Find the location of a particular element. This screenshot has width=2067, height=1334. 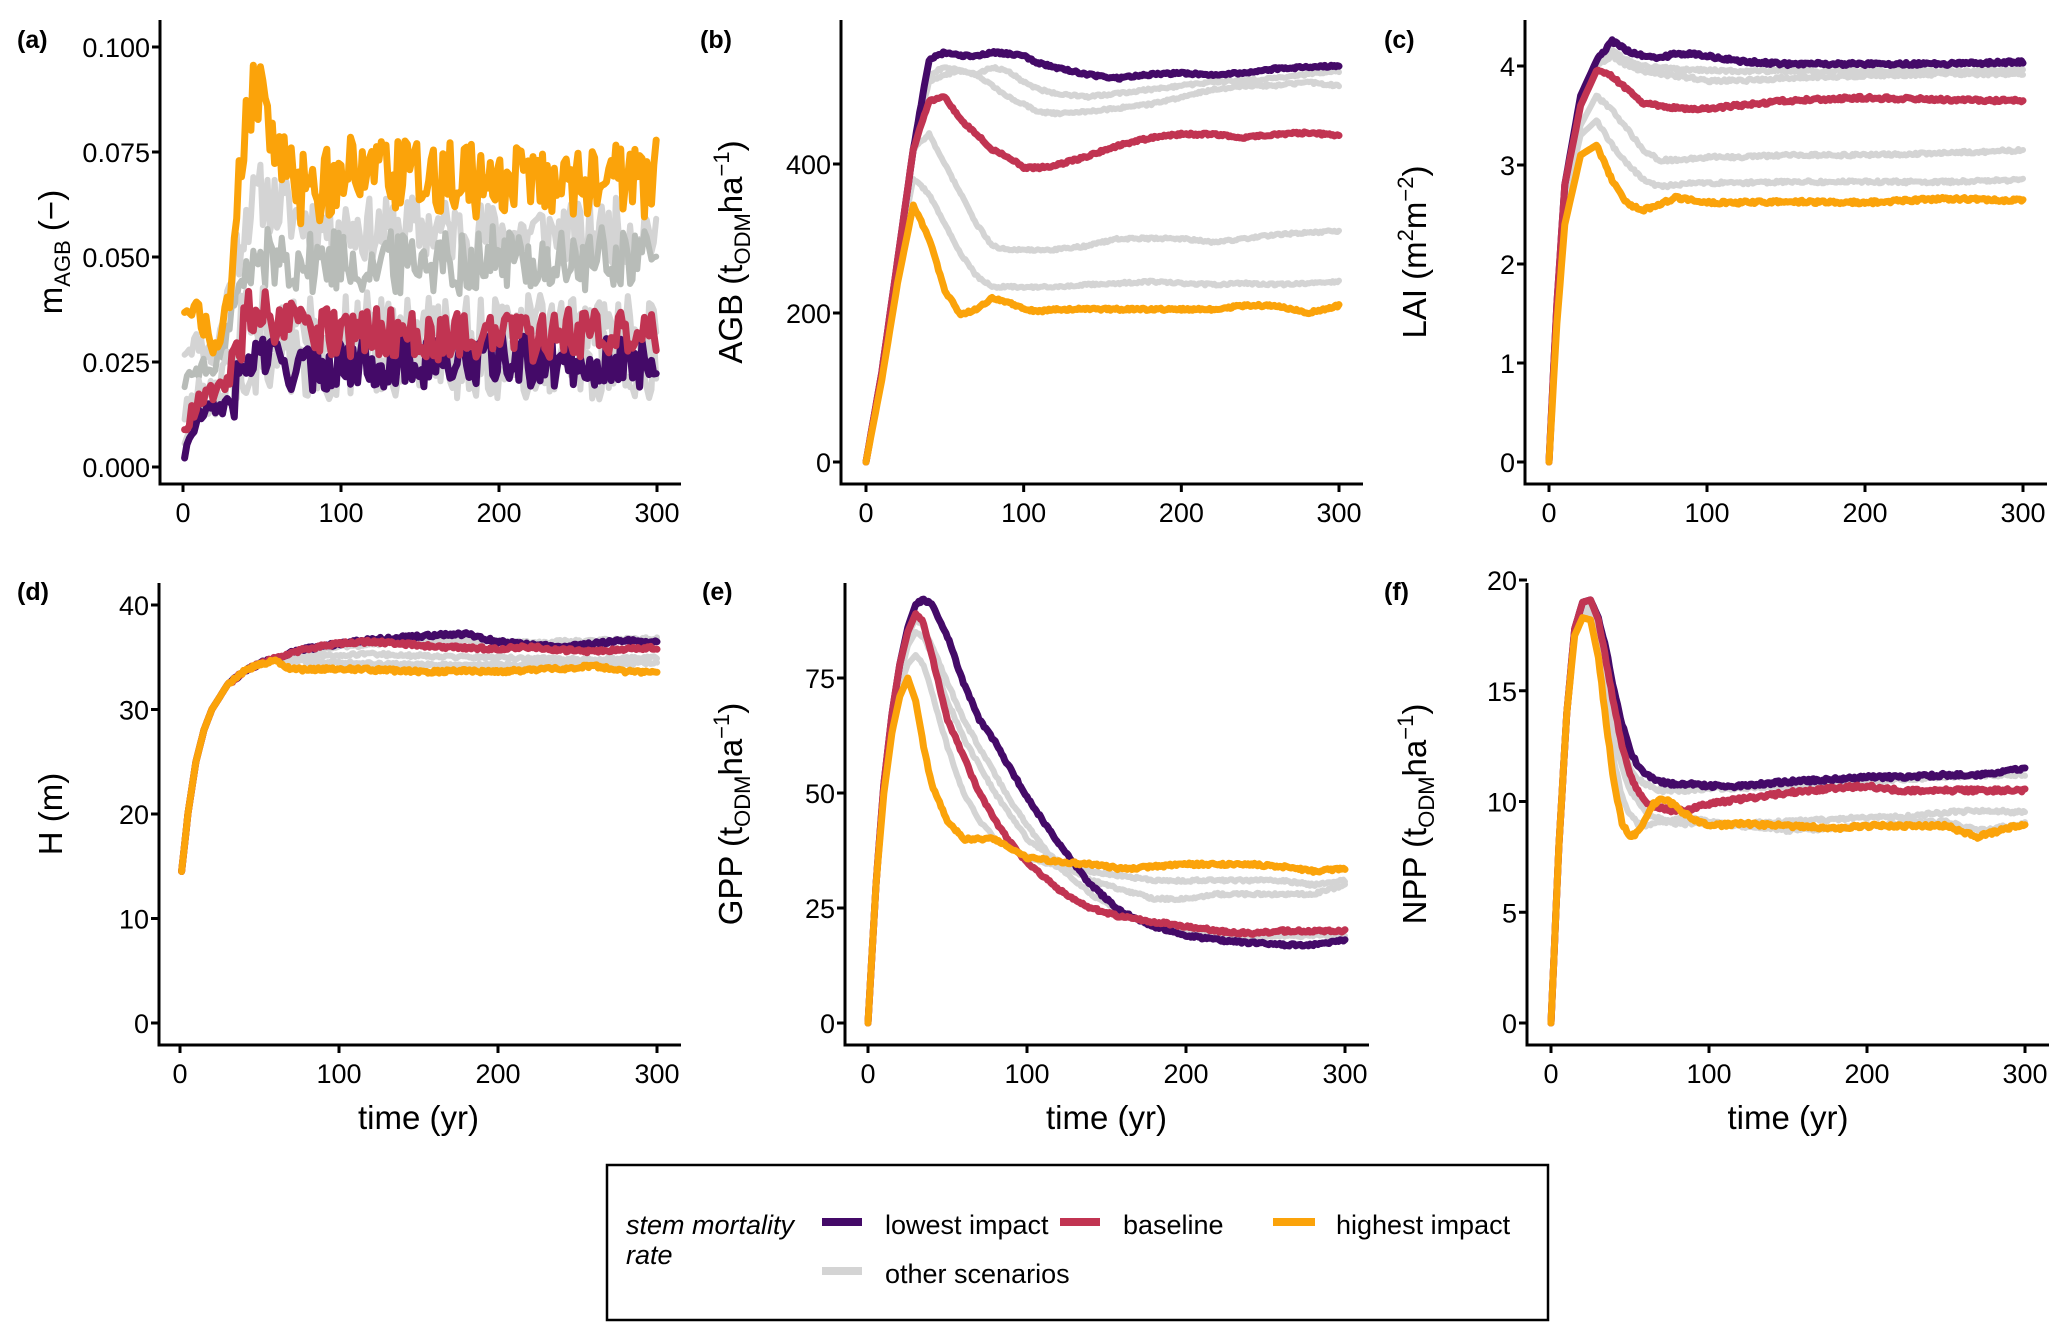

y-tick-label: 400 is located at coordinates (808, 165).